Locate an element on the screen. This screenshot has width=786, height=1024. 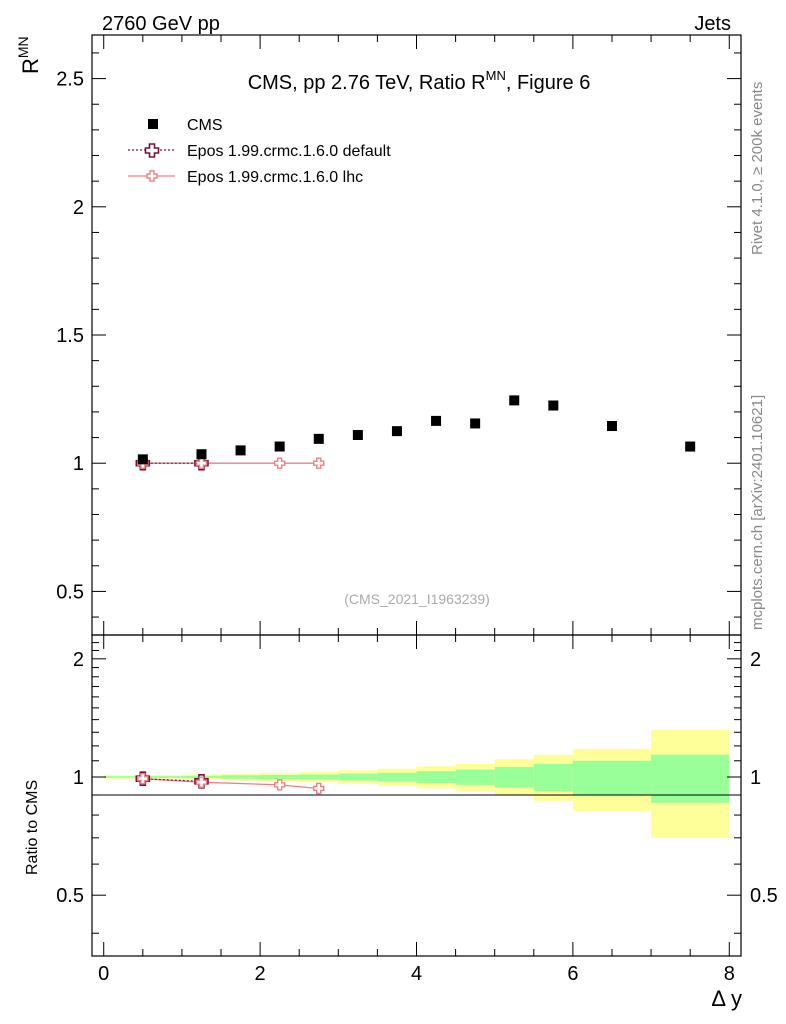
ratio-tick-label-right: 0.5 is located at coordinates (764, 896).